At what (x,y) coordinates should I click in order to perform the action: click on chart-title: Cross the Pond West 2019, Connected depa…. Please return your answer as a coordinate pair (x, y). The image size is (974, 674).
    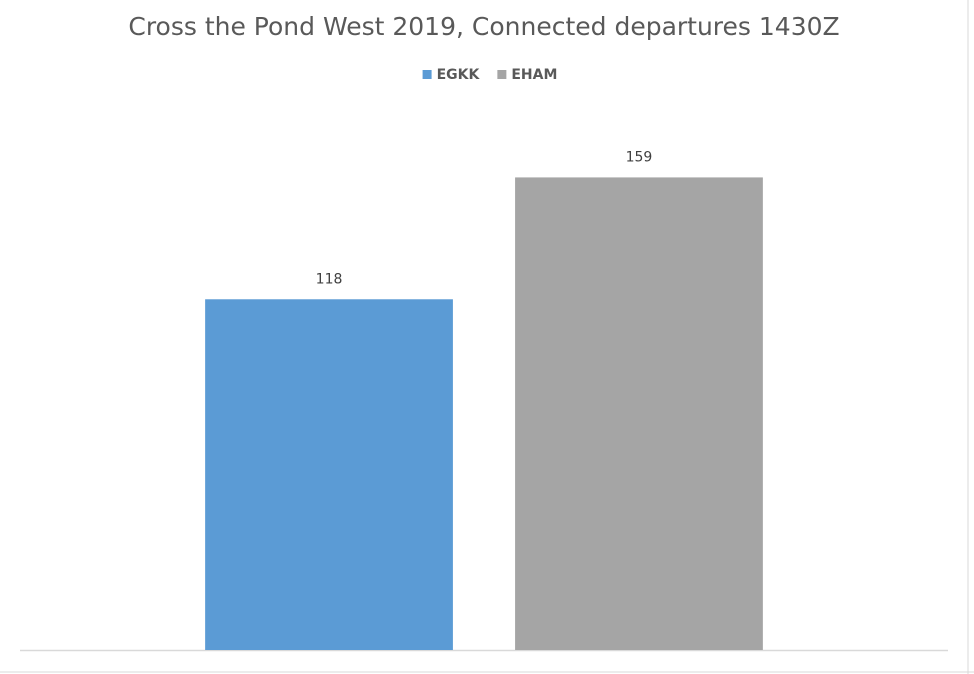
    Looking at the image, I should click on (483, 26).